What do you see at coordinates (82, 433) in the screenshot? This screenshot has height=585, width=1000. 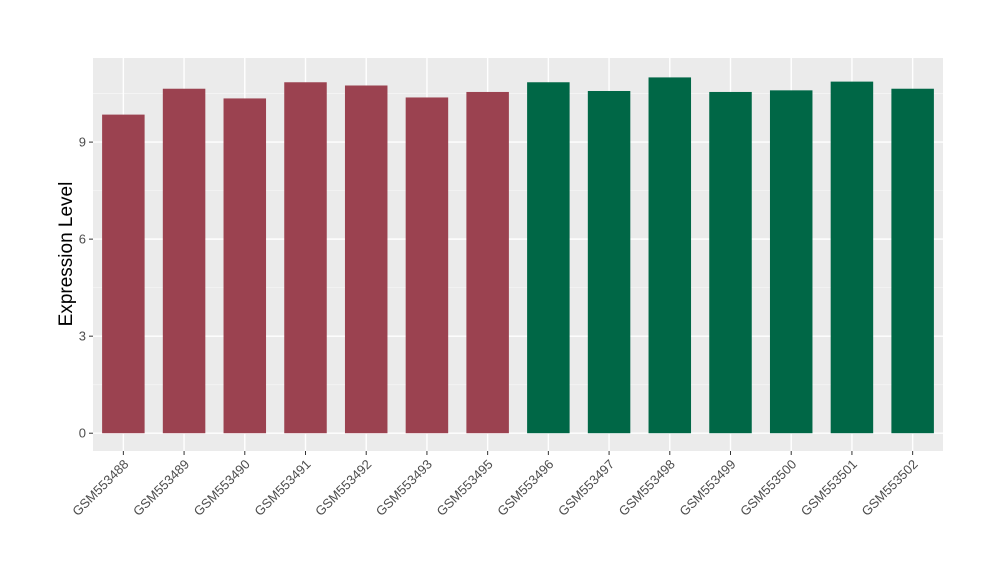 I see `y-tick-label: 0` at bounding box center [82, 433].